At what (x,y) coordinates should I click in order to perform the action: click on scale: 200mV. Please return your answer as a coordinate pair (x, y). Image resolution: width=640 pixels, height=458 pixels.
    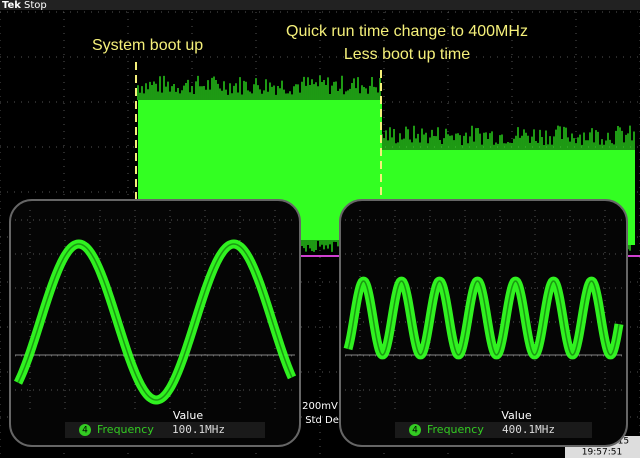
    Looking at the image, I should click on (320, 406).